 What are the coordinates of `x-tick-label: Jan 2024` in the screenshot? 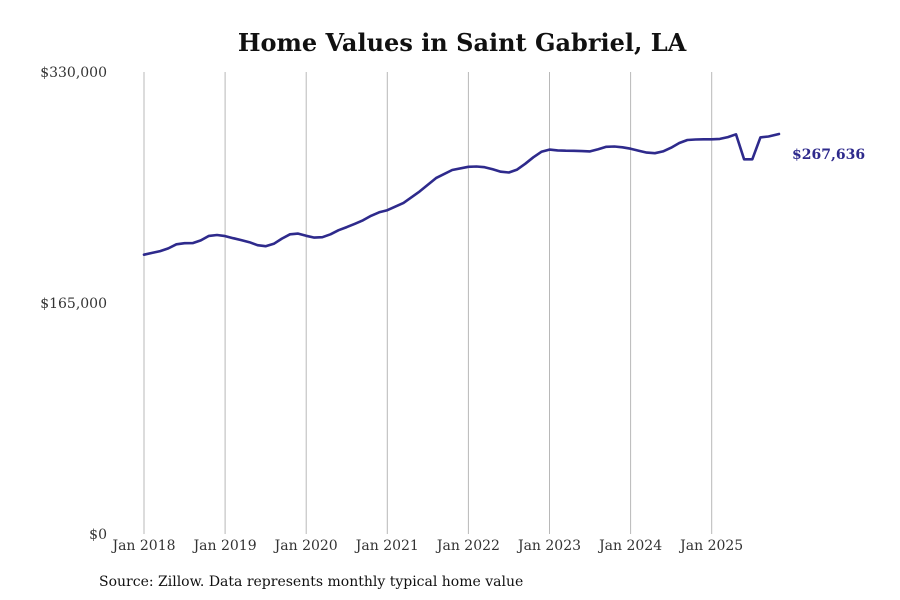 It's located at (629, 546).